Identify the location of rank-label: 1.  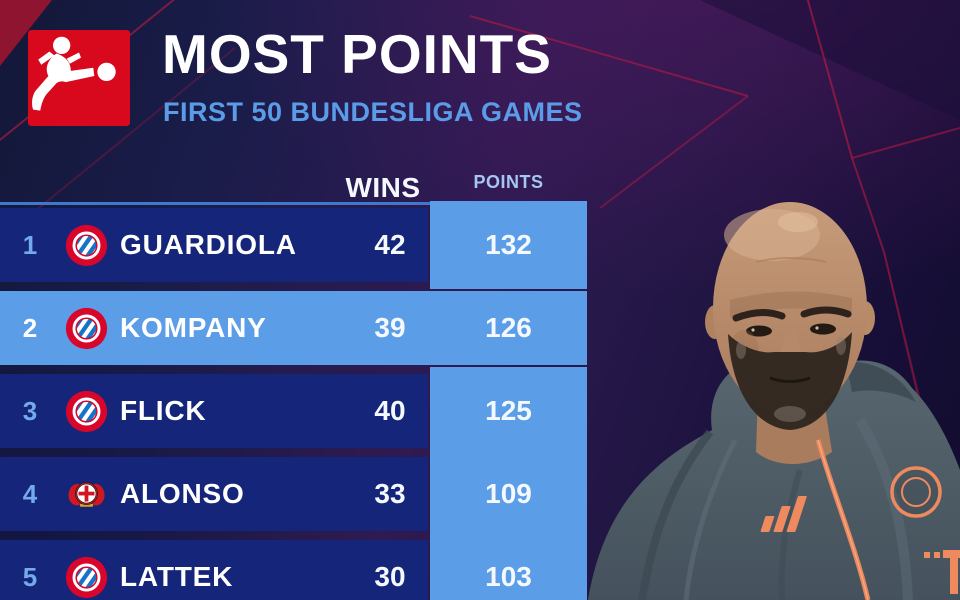
(30, 244).